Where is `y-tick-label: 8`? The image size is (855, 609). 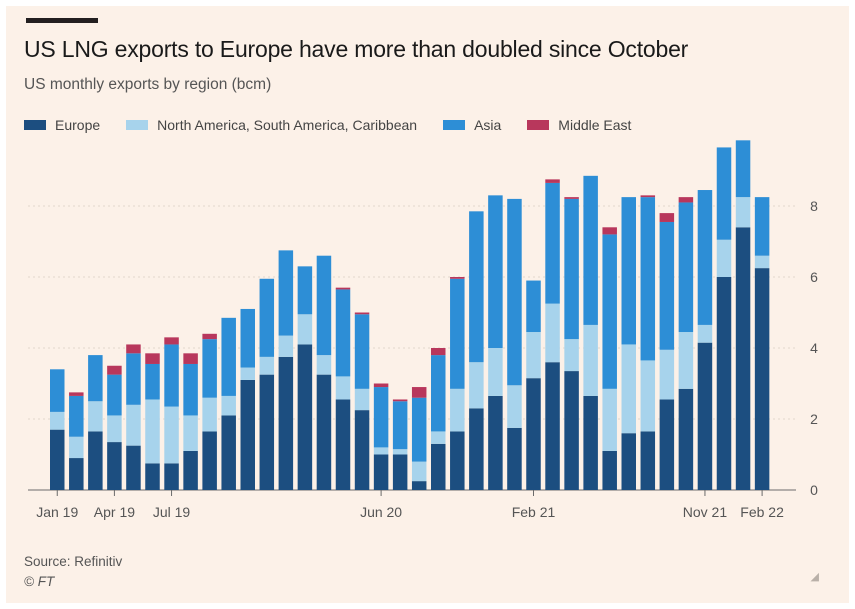 y-tick-label: 8 is located at coordinates (814, 206).